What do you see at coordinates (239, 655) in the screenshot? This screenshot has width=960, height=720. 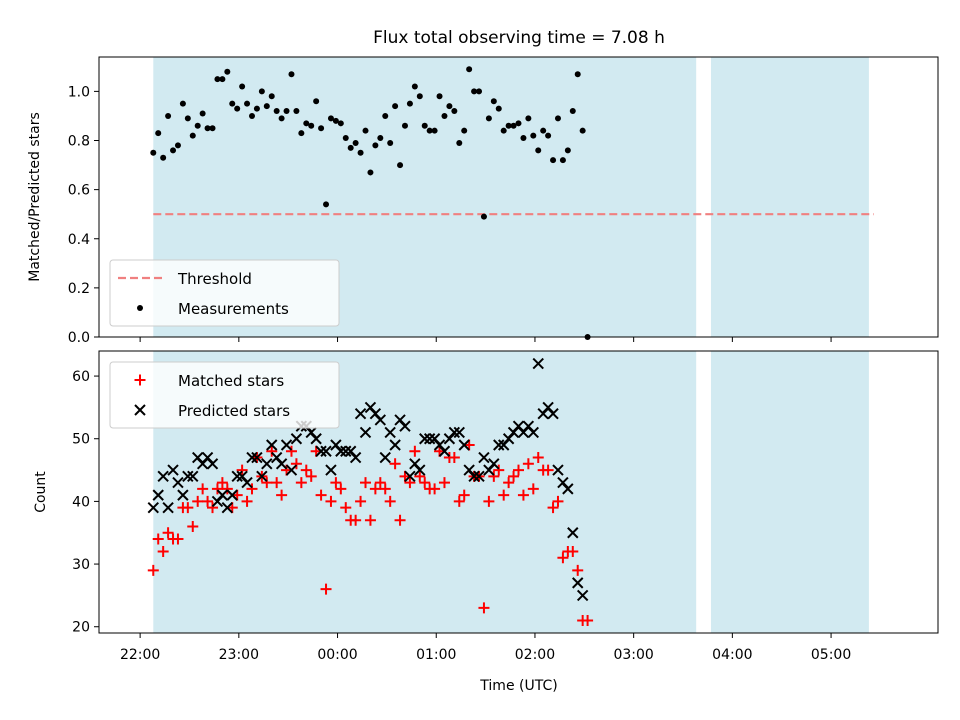 I see `x-tick-label: 23:00` at bounding box center [239, 655].